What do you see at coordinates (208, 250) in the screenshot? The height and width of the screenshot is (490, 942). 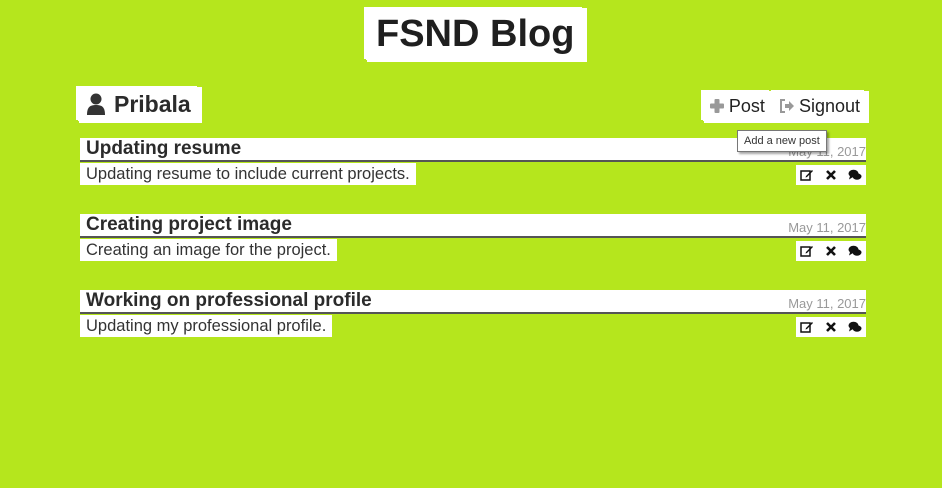 I see `post-content: Creating an image for the project.` at bounding box center [208, 250].